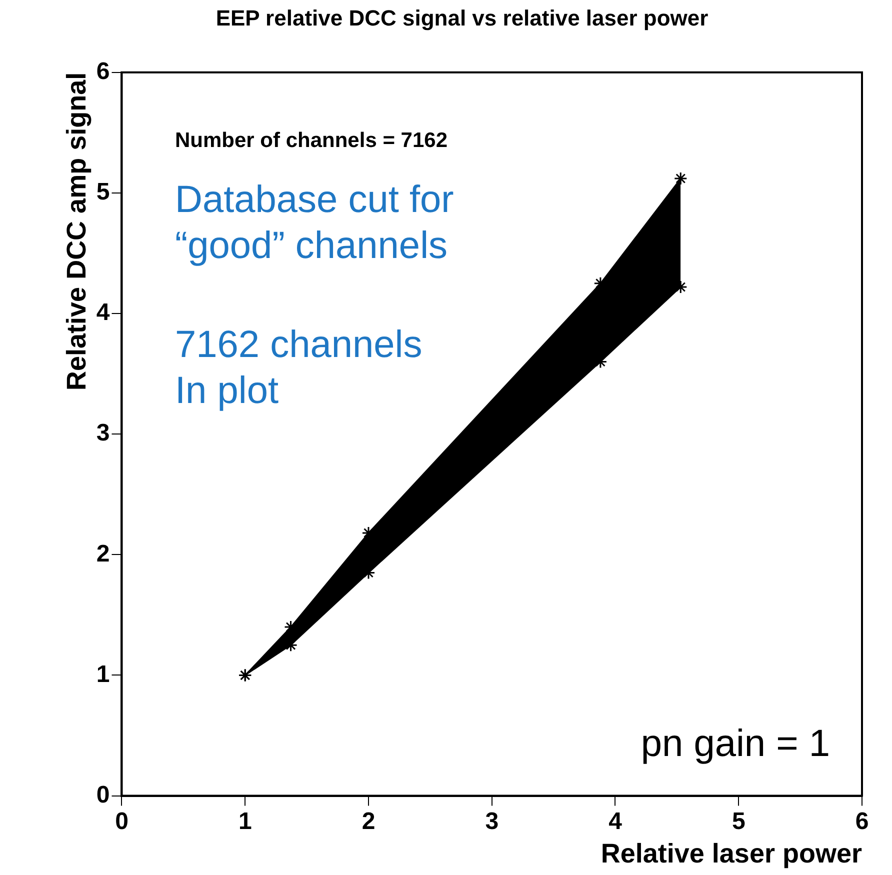  I want to click on y-tick-label: 1, so click(103, 674).